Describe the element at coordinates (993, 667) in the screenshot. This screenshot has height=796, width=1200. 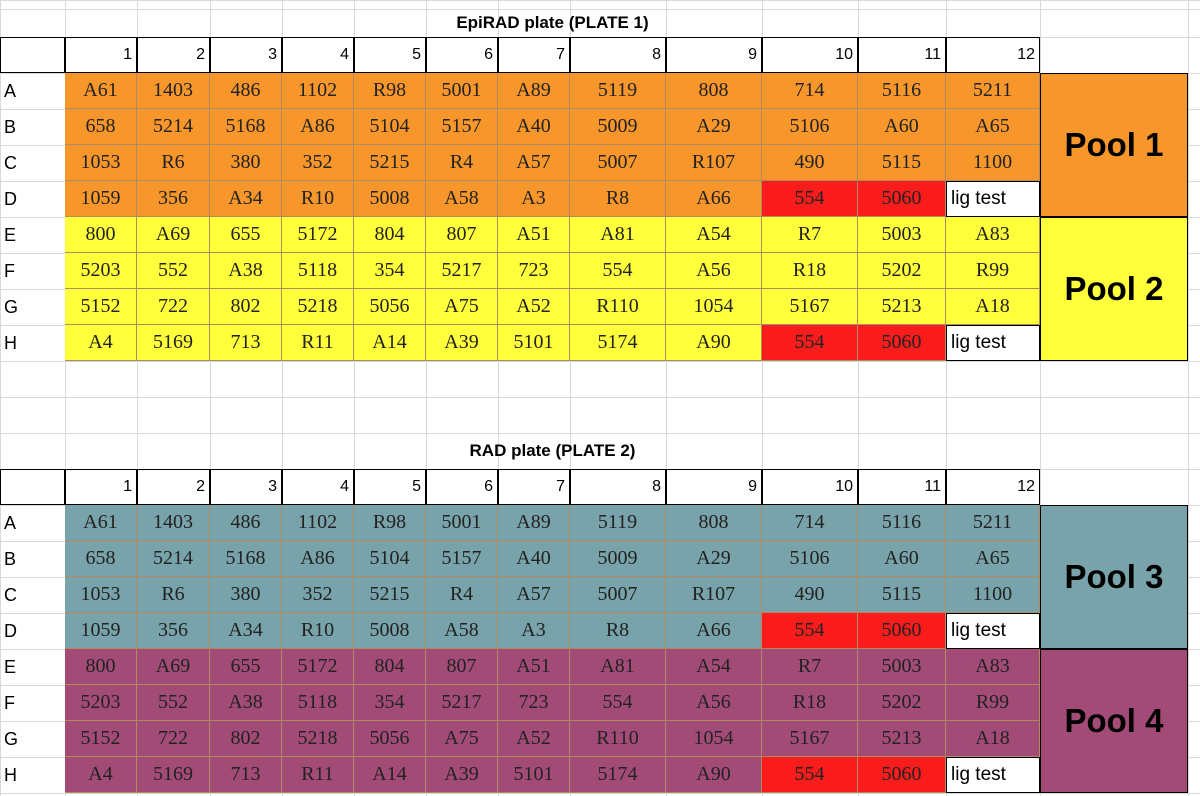
I see `sample-cell: A83` at that location.